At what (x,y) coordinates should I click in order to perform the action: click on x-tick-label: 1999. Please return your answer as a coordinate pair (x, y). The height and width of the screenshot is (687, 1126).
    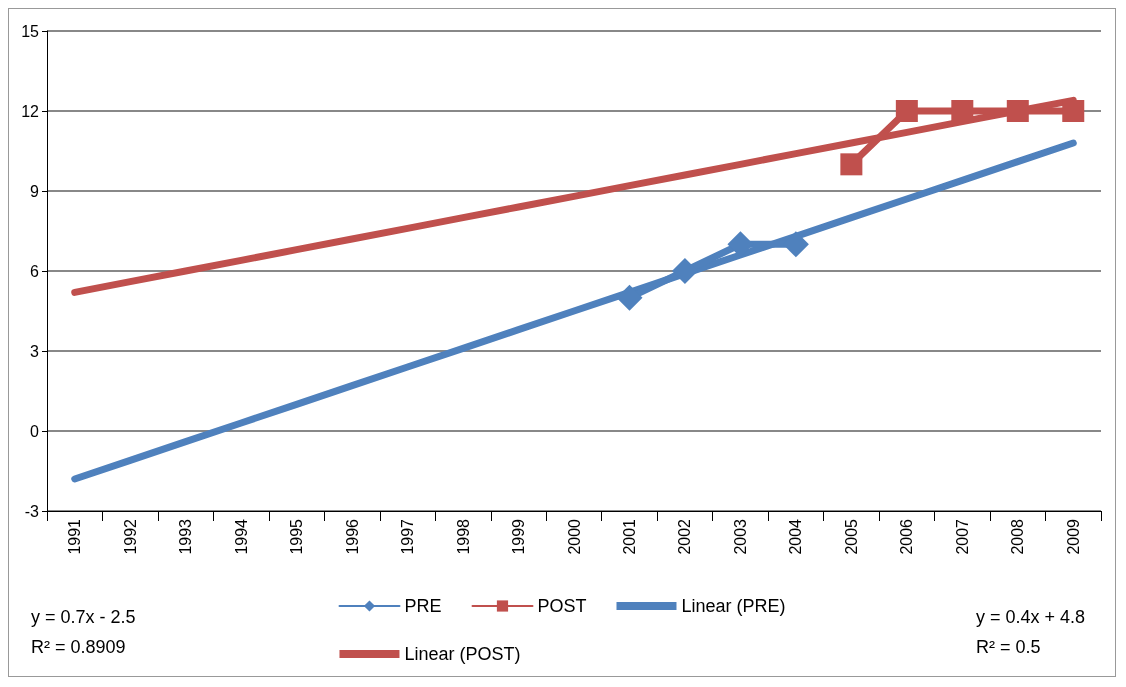
    Looking at the image, I should click on (519, 536).